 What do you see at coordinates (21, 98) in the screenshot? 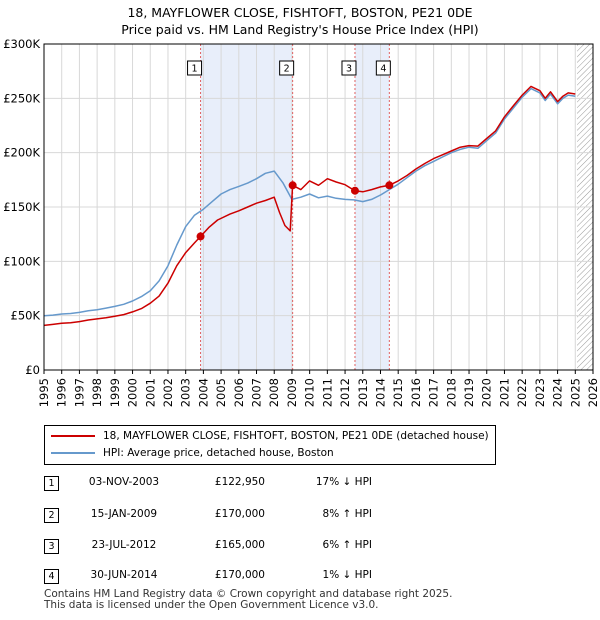
I see `y-tick-label: £250K` at bounding box center [21, 98].